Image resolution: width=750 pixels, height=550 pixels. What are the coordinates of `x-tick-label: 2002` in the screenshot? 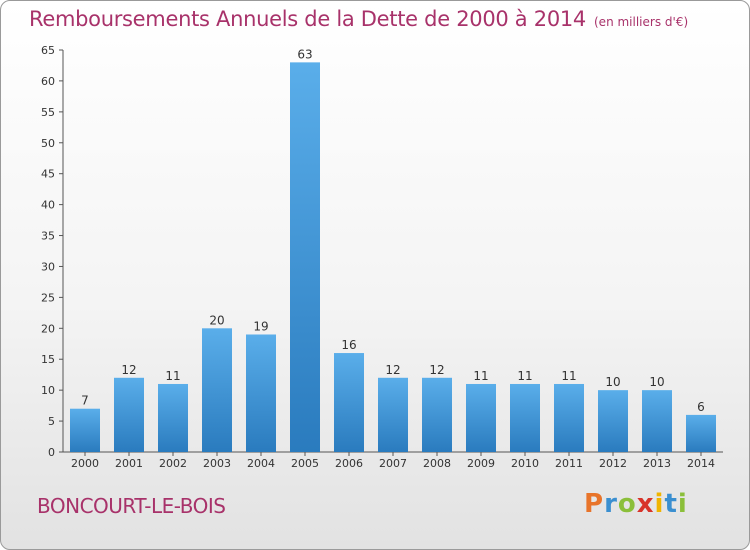 It's located at (173, 463).